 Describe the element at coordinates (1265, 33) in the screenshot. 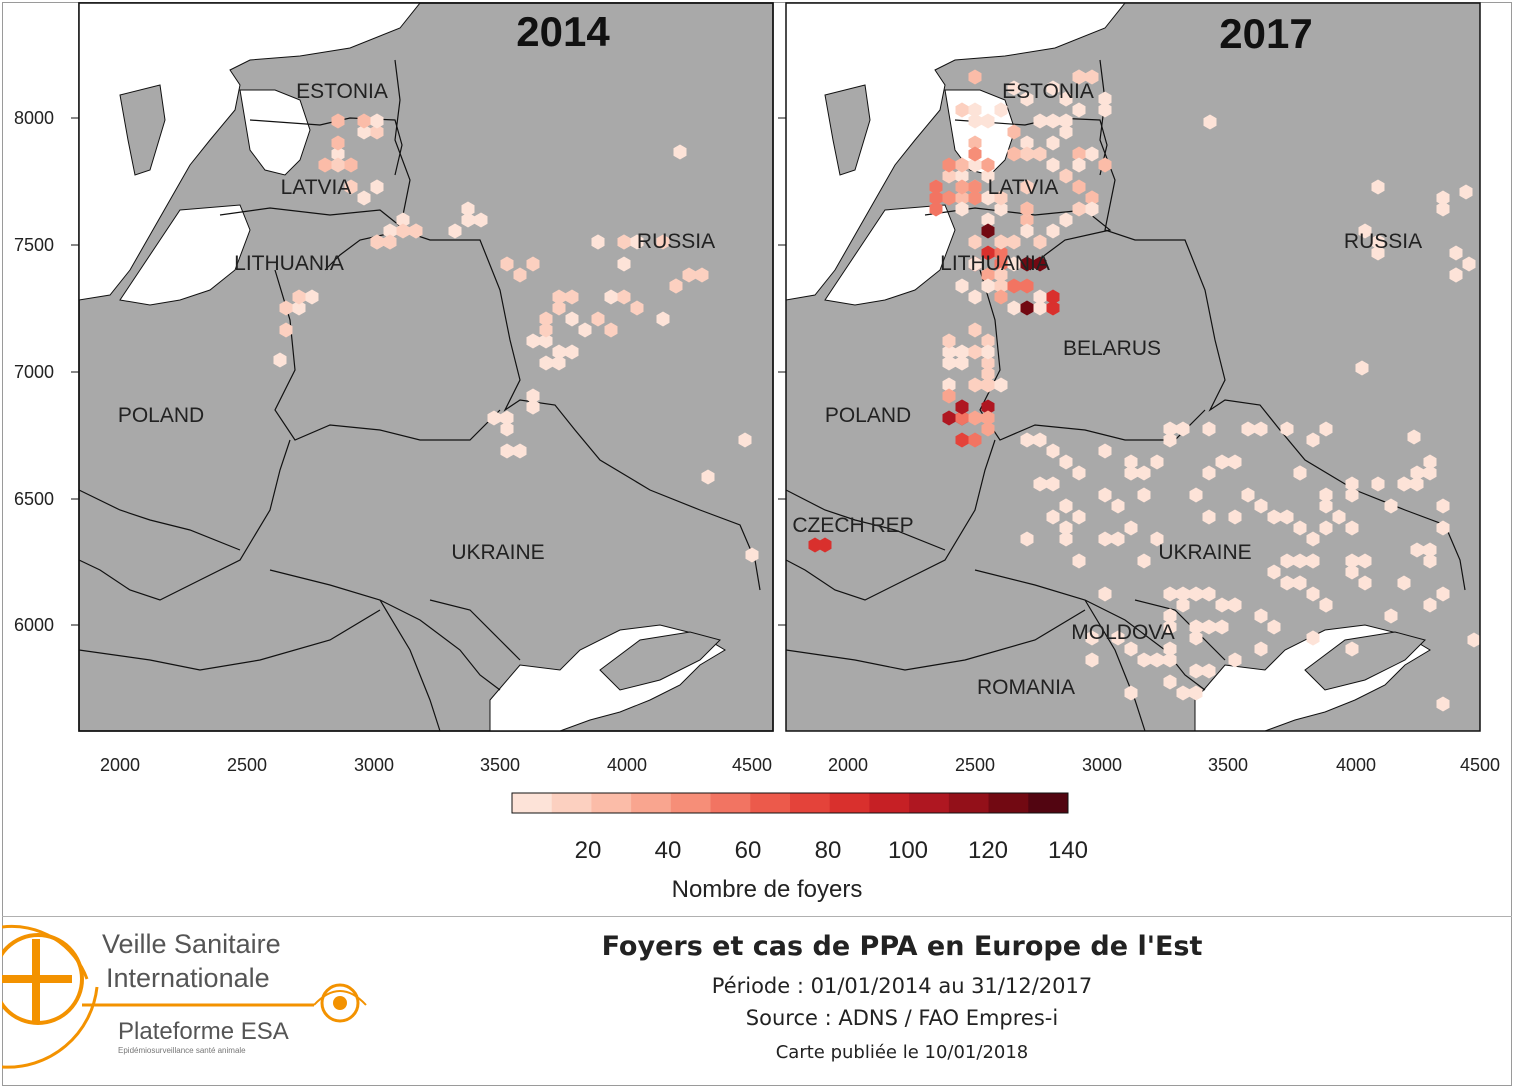

I see `year-label-2017: 2017` at that location.